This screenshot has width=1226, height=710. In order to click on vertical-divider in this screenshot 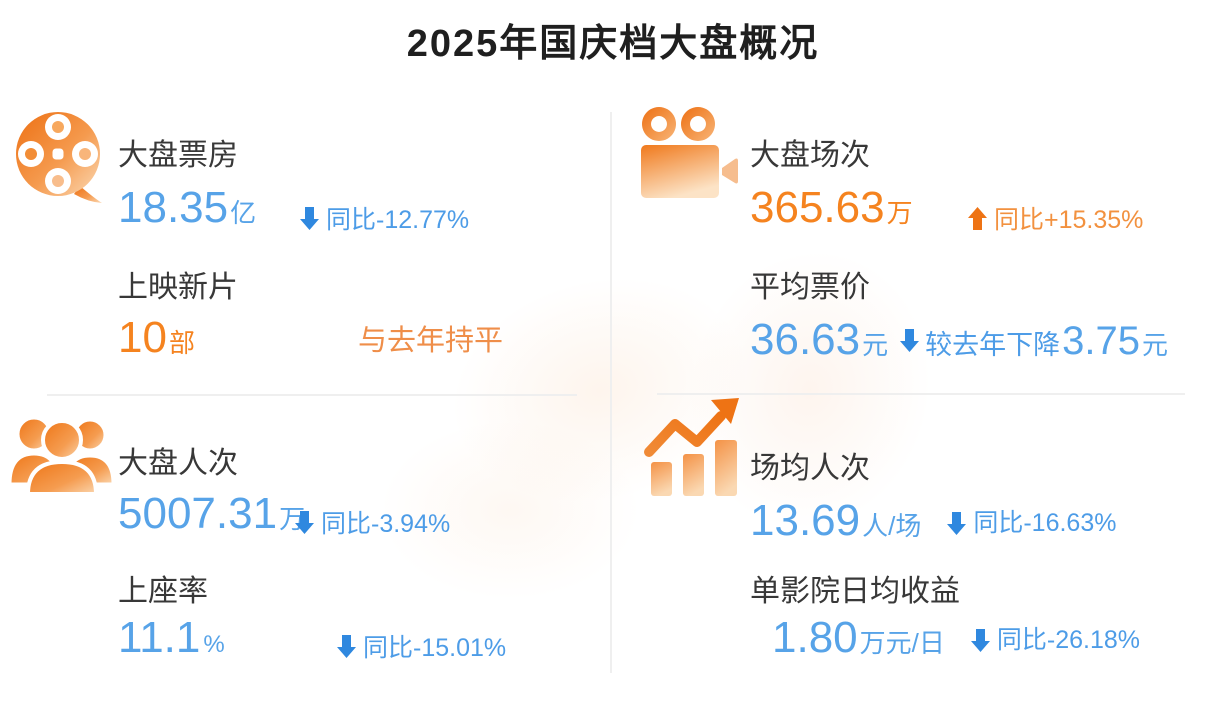, I will do `click(611, 392)`.